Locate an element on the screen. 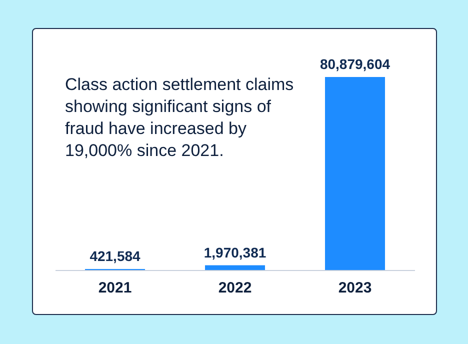 This screenshot has width=468, height=344. x-tick-label: 2023 is located at coordinates (355, 288).